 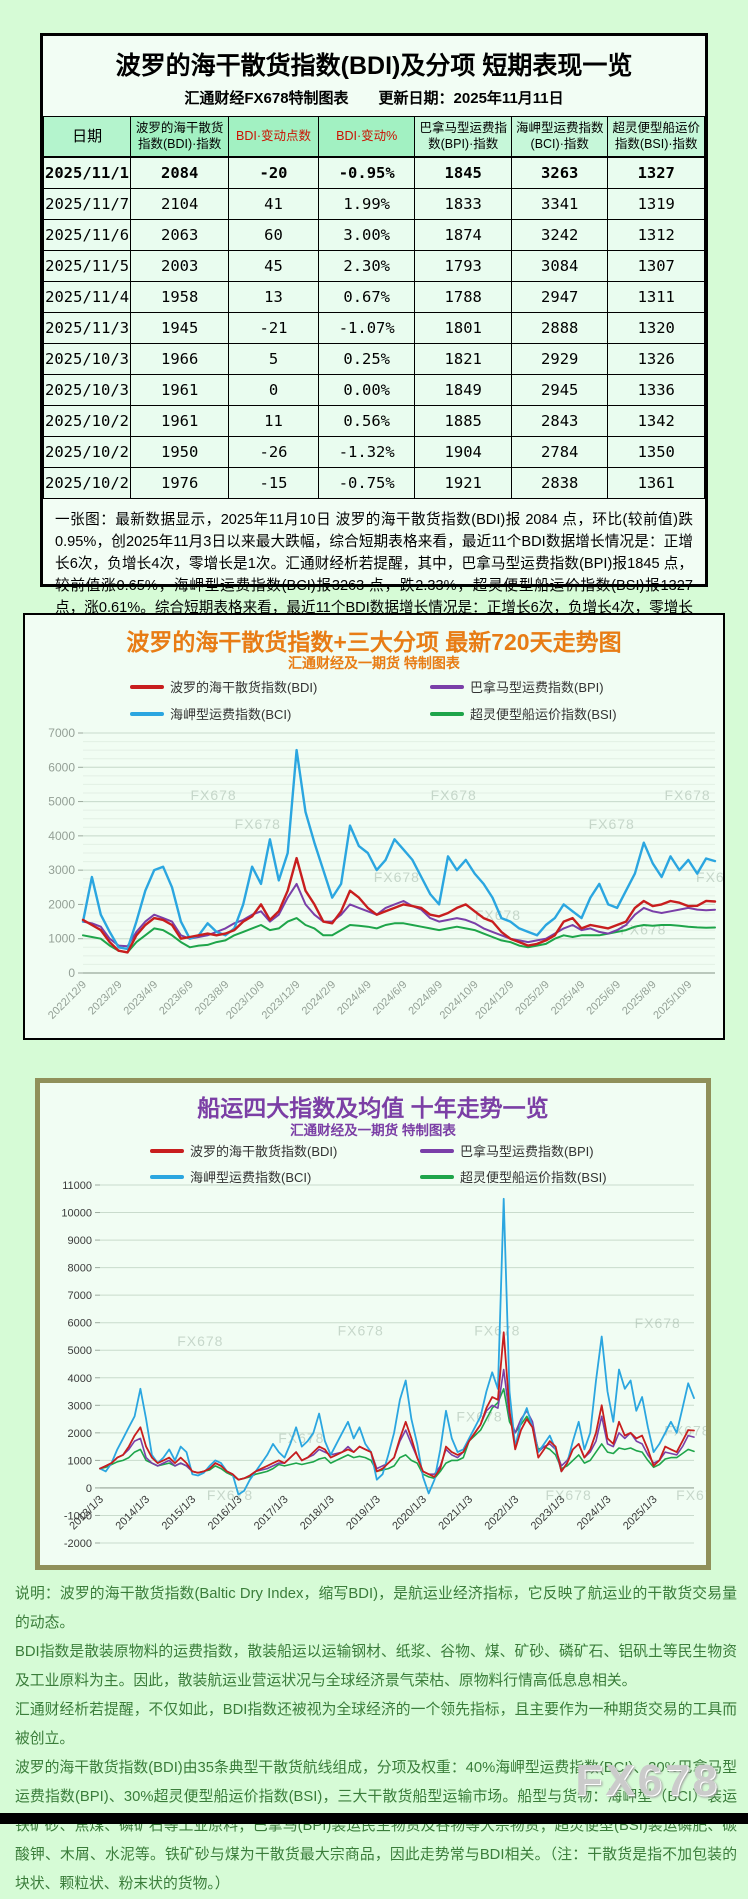 What do you see at coordinates (179, 1513) in the screenshot?
I see `x-axis-label: 2015/1/3` at bounding box center [179, 1513].